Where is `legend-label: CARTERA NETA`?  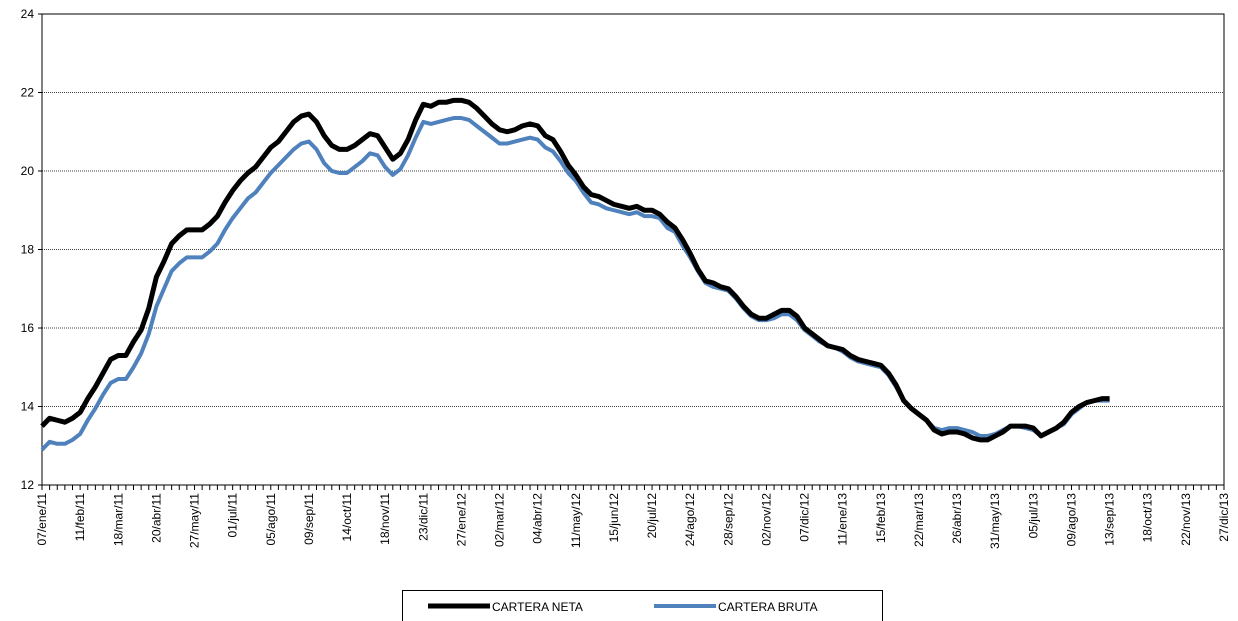 legend-label: CARTERA NETA is located at coordinates (537, 607).